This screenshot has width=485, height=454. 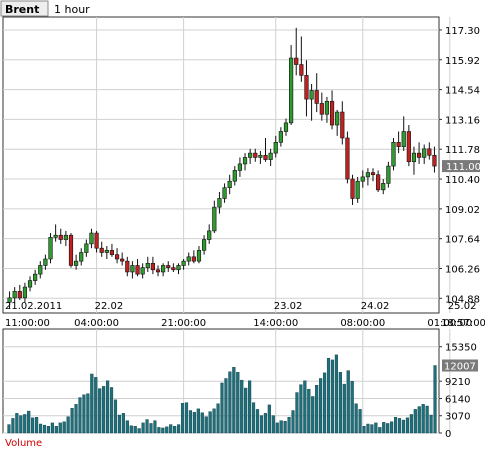 I want to click on time-axis-label: 04:00:00, so click(x=96, y=323).